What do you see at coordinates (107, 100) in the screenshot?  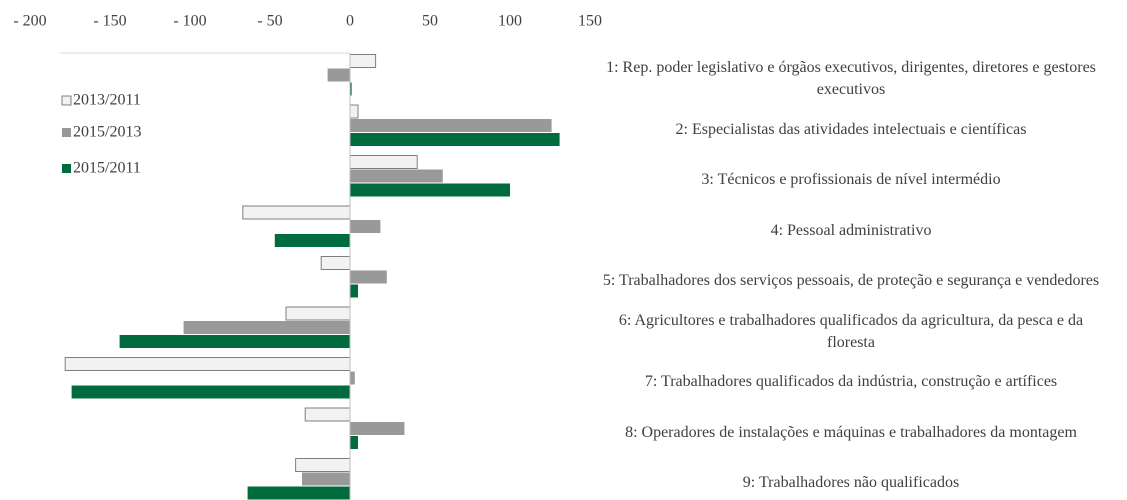 I see `legend-label: 2013/2011` at bounding box center [107, 100].